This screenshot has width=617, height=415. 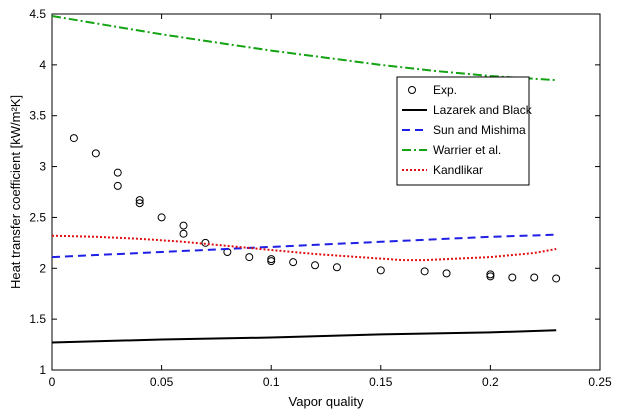 I want to click on series-line-warrier-et-al, so click(x=304, y=48).